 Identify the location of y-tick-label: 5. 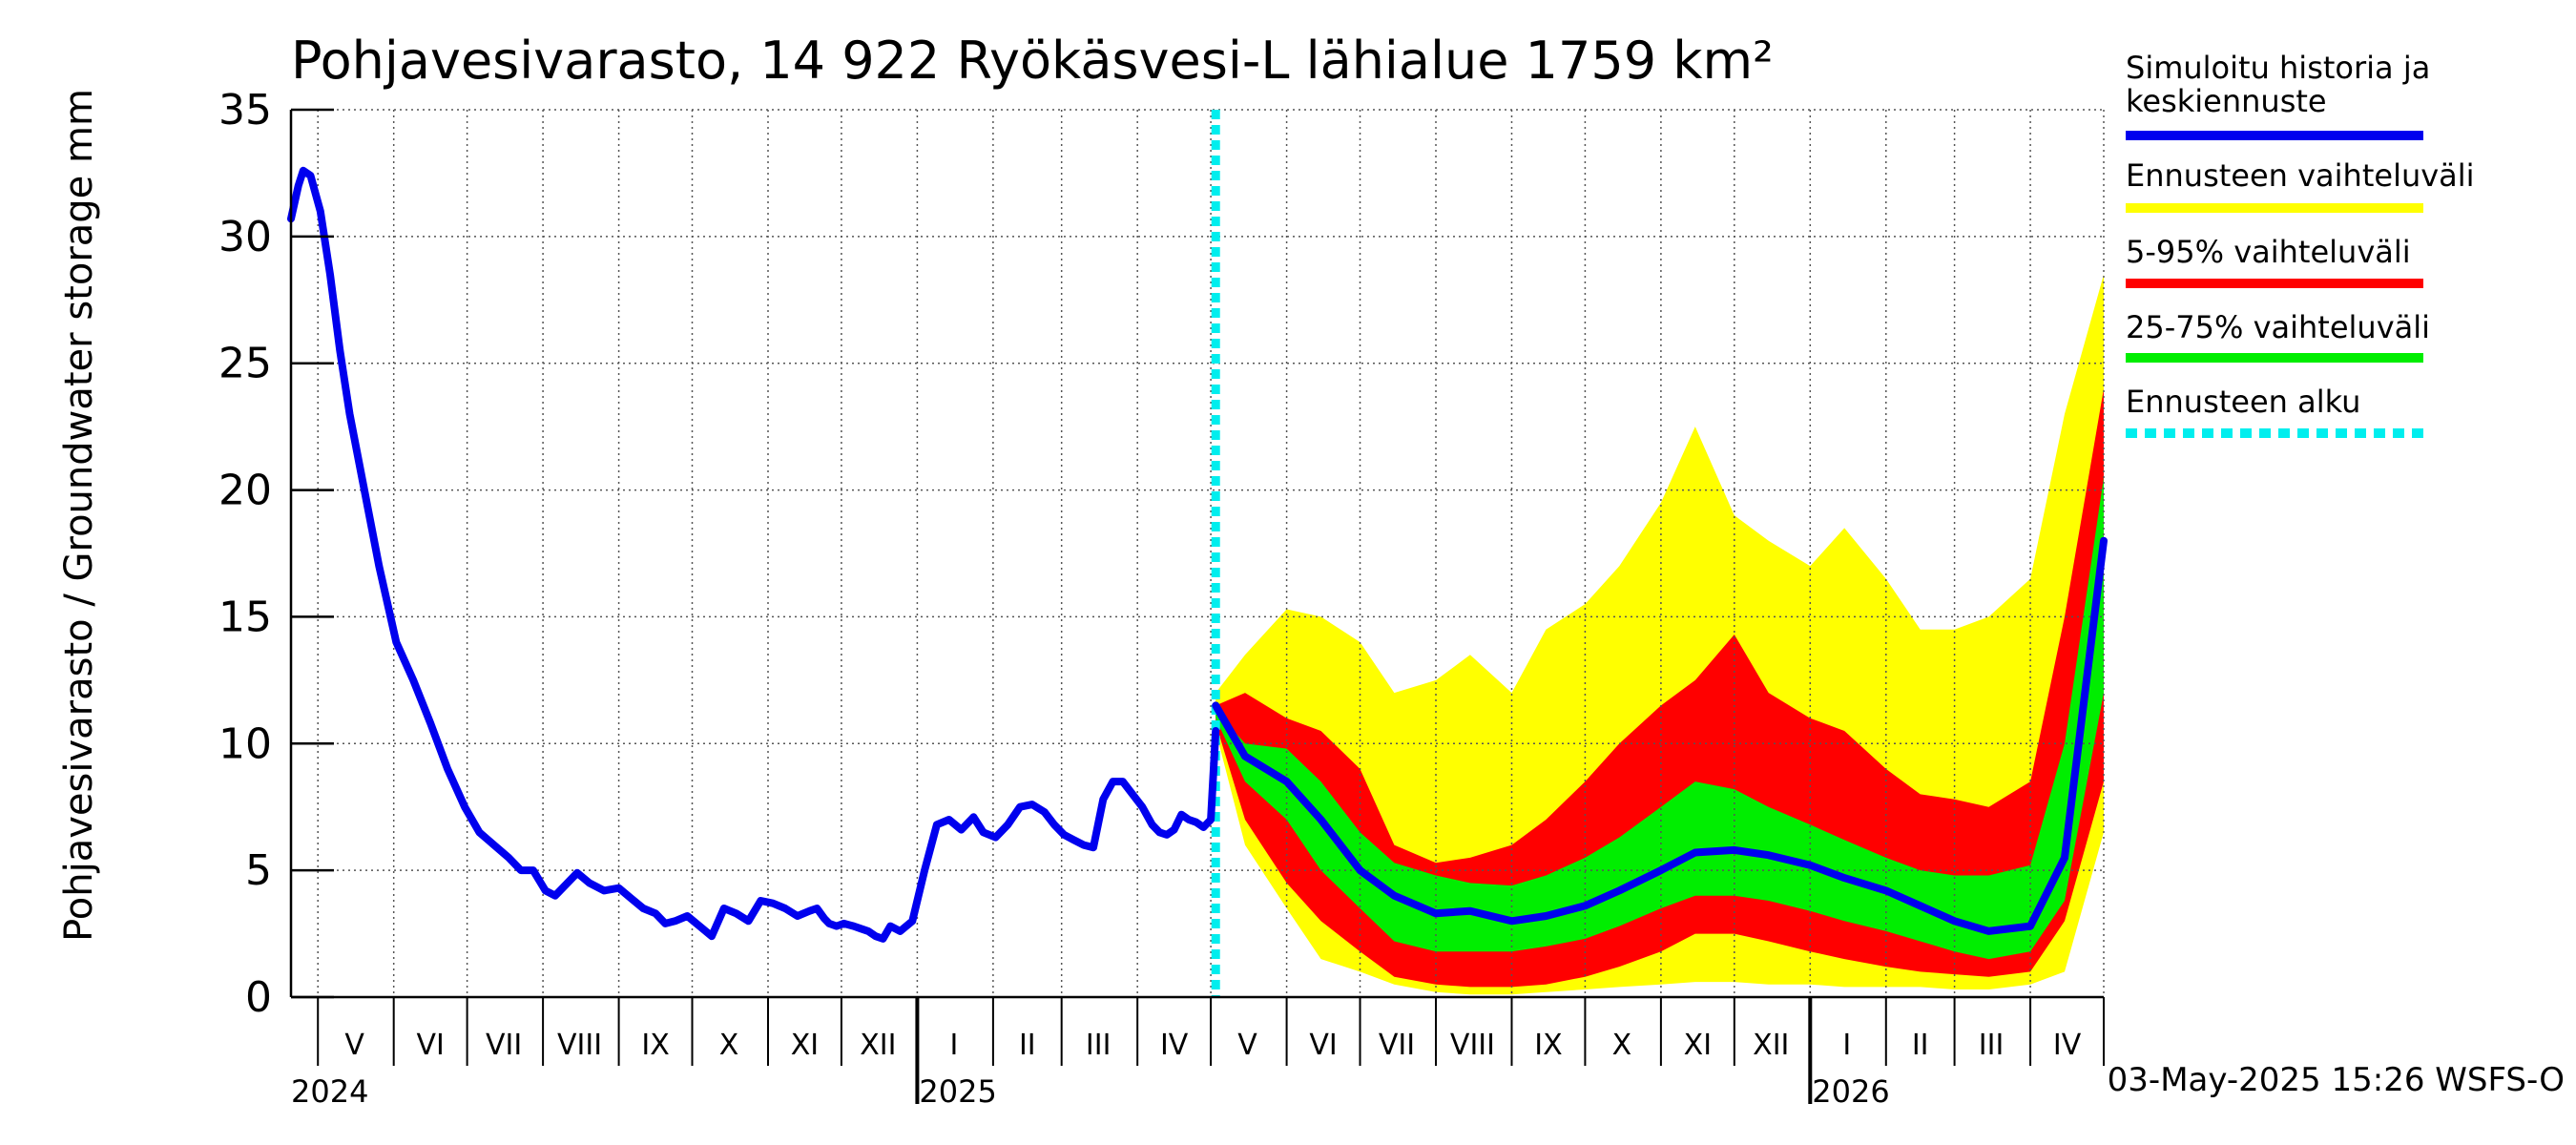
(258, 870).